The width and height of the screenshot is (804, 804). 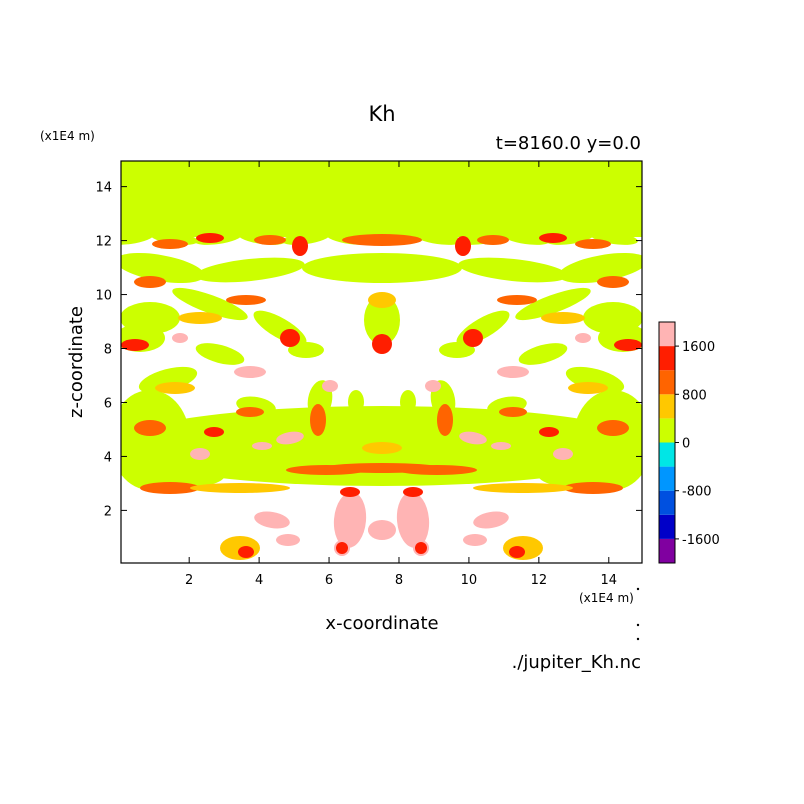 What do you see at coordinates (259, 580) in the screenshot?
I see `x-tick-label: 4` at bounding box center [259, 580].